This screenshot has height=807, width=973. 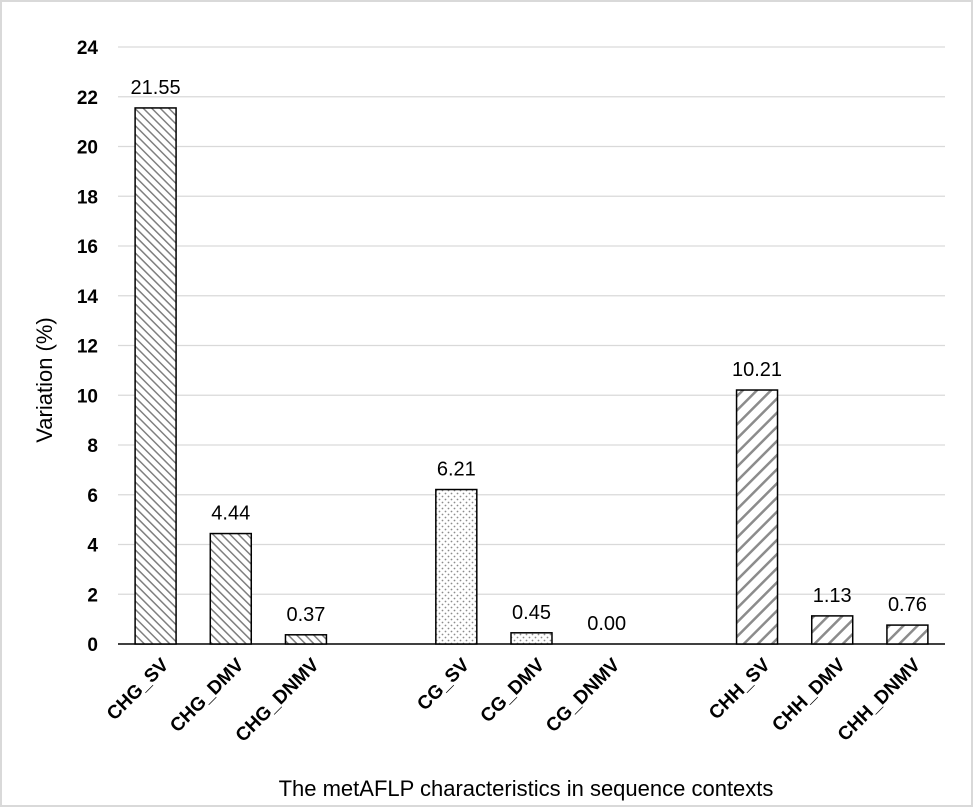 I want to click on x-tick-label: CHH_SV, so click(x=740, y=689).